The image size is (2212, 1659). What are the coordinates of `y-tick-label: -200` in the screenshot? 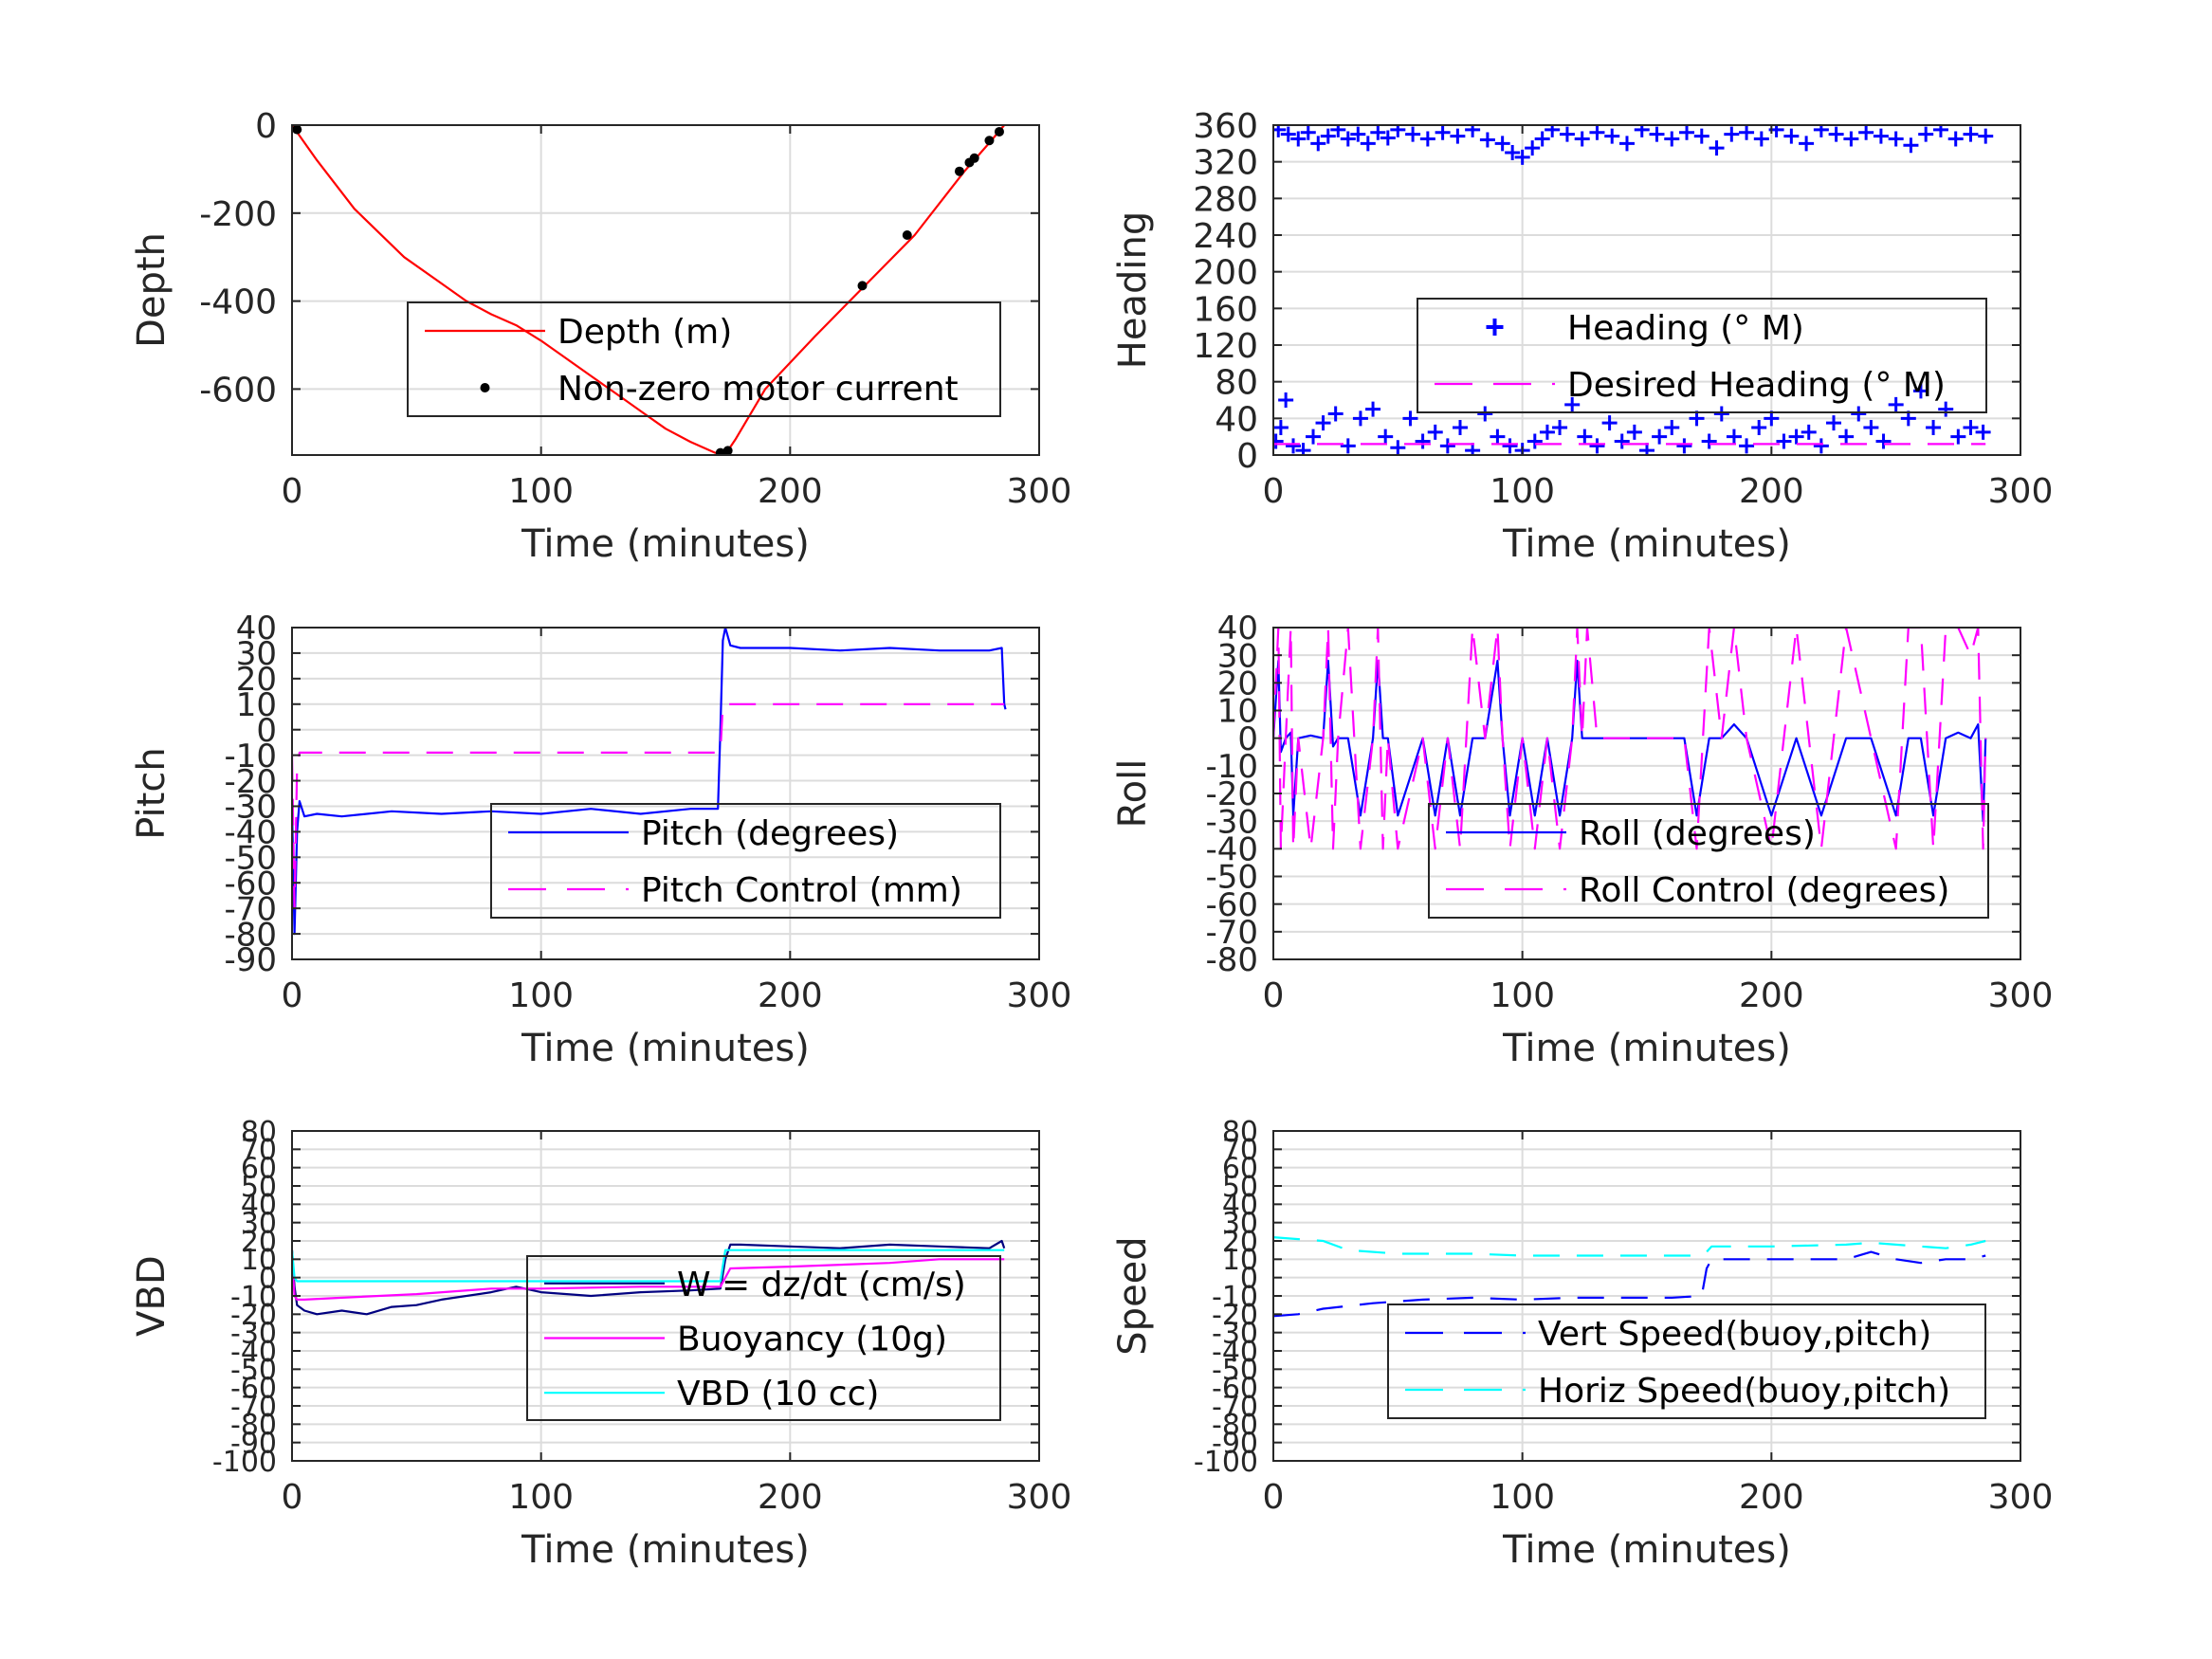 It's located at (238, 214).